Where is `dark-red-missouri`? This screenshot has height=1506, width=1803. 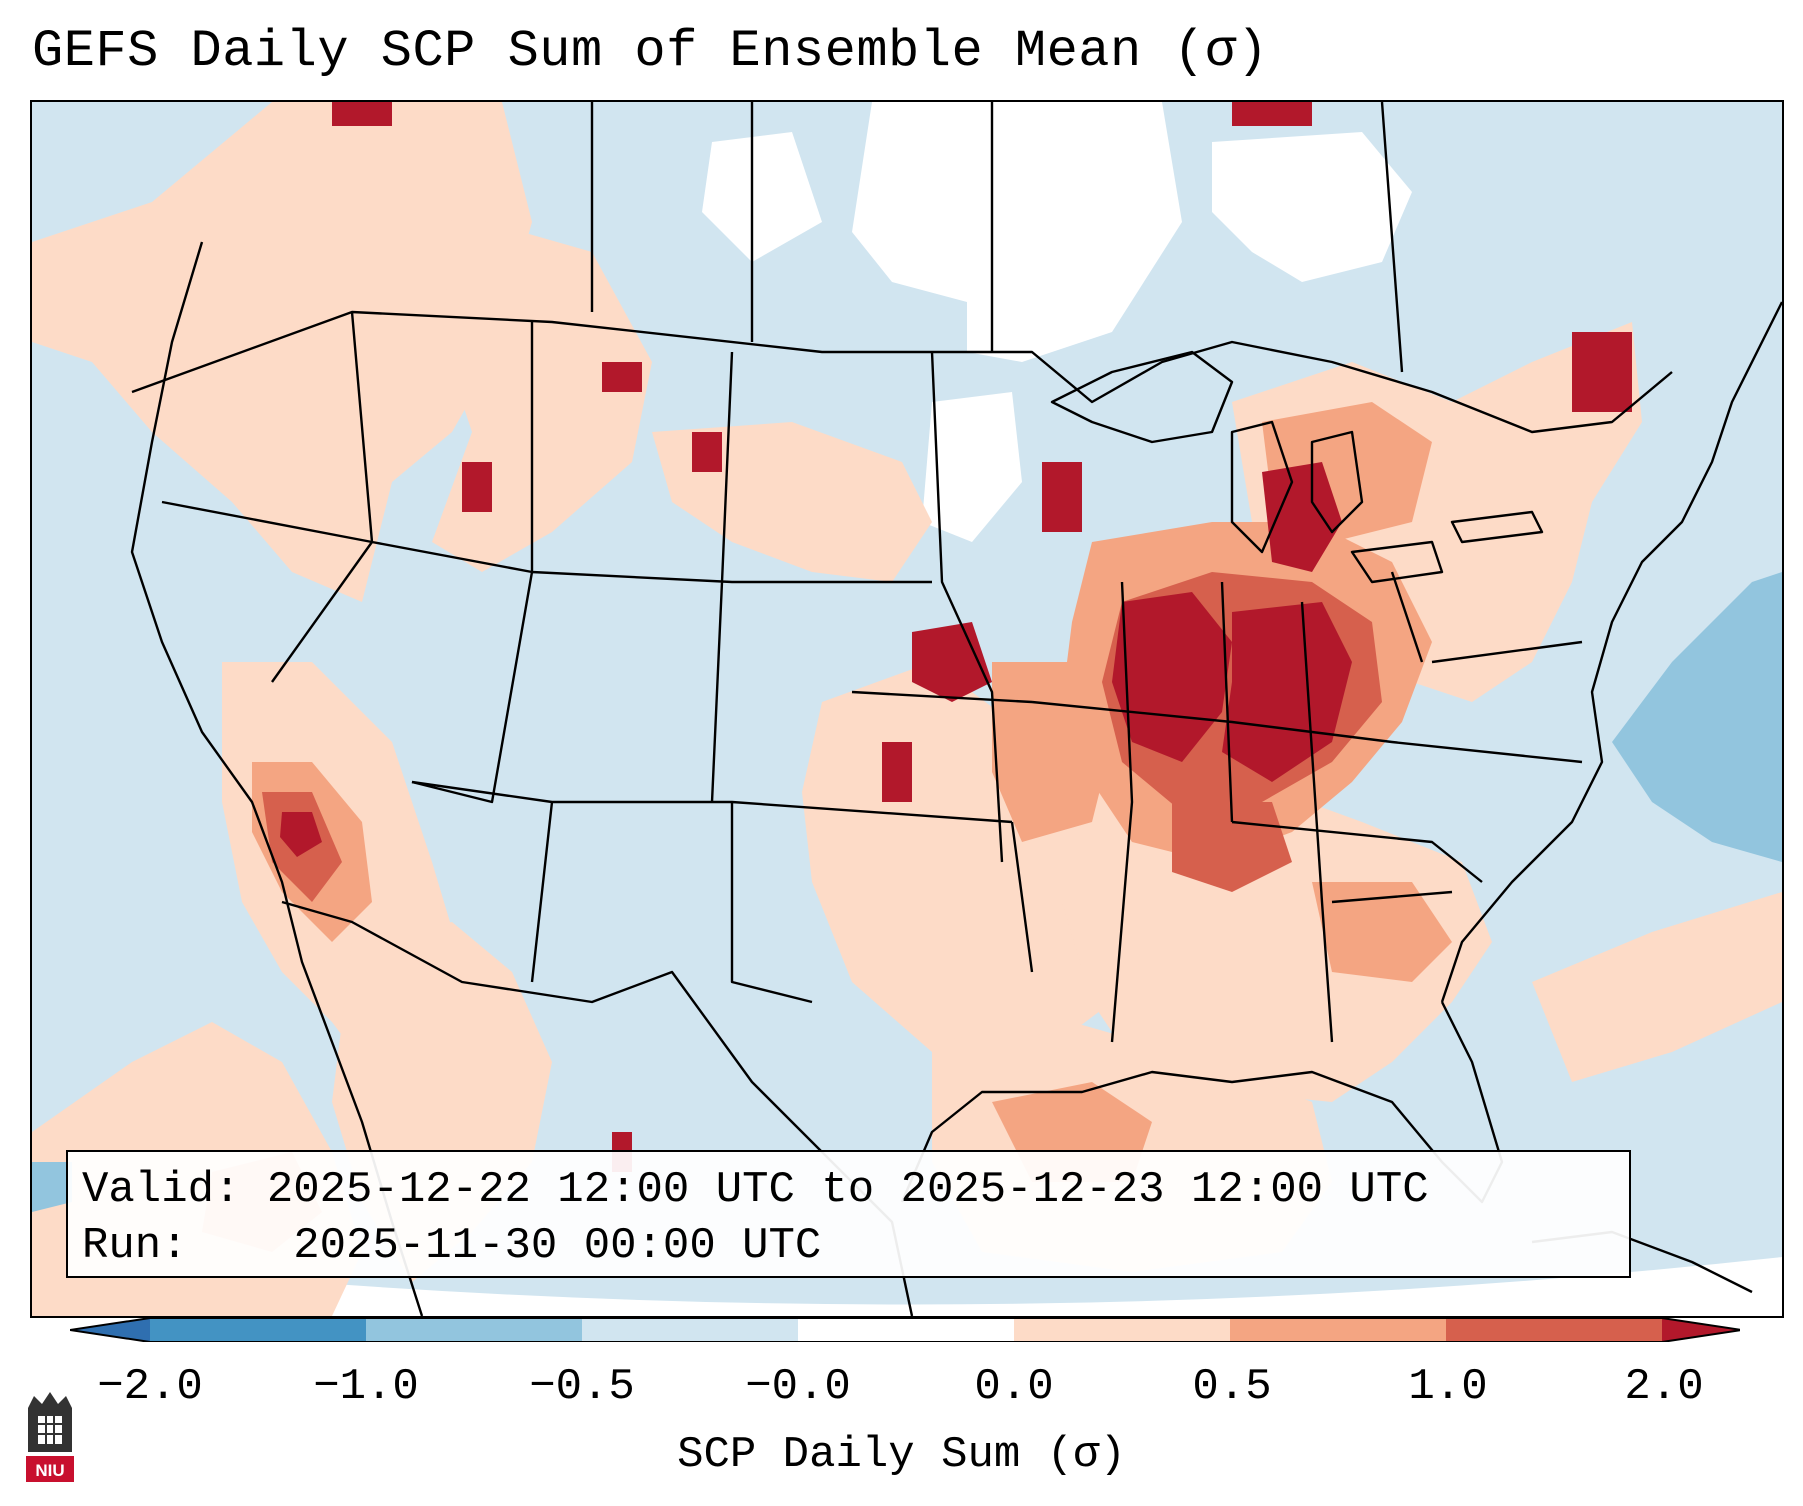
dark-red-missouri is located at coordinates (952, 662).